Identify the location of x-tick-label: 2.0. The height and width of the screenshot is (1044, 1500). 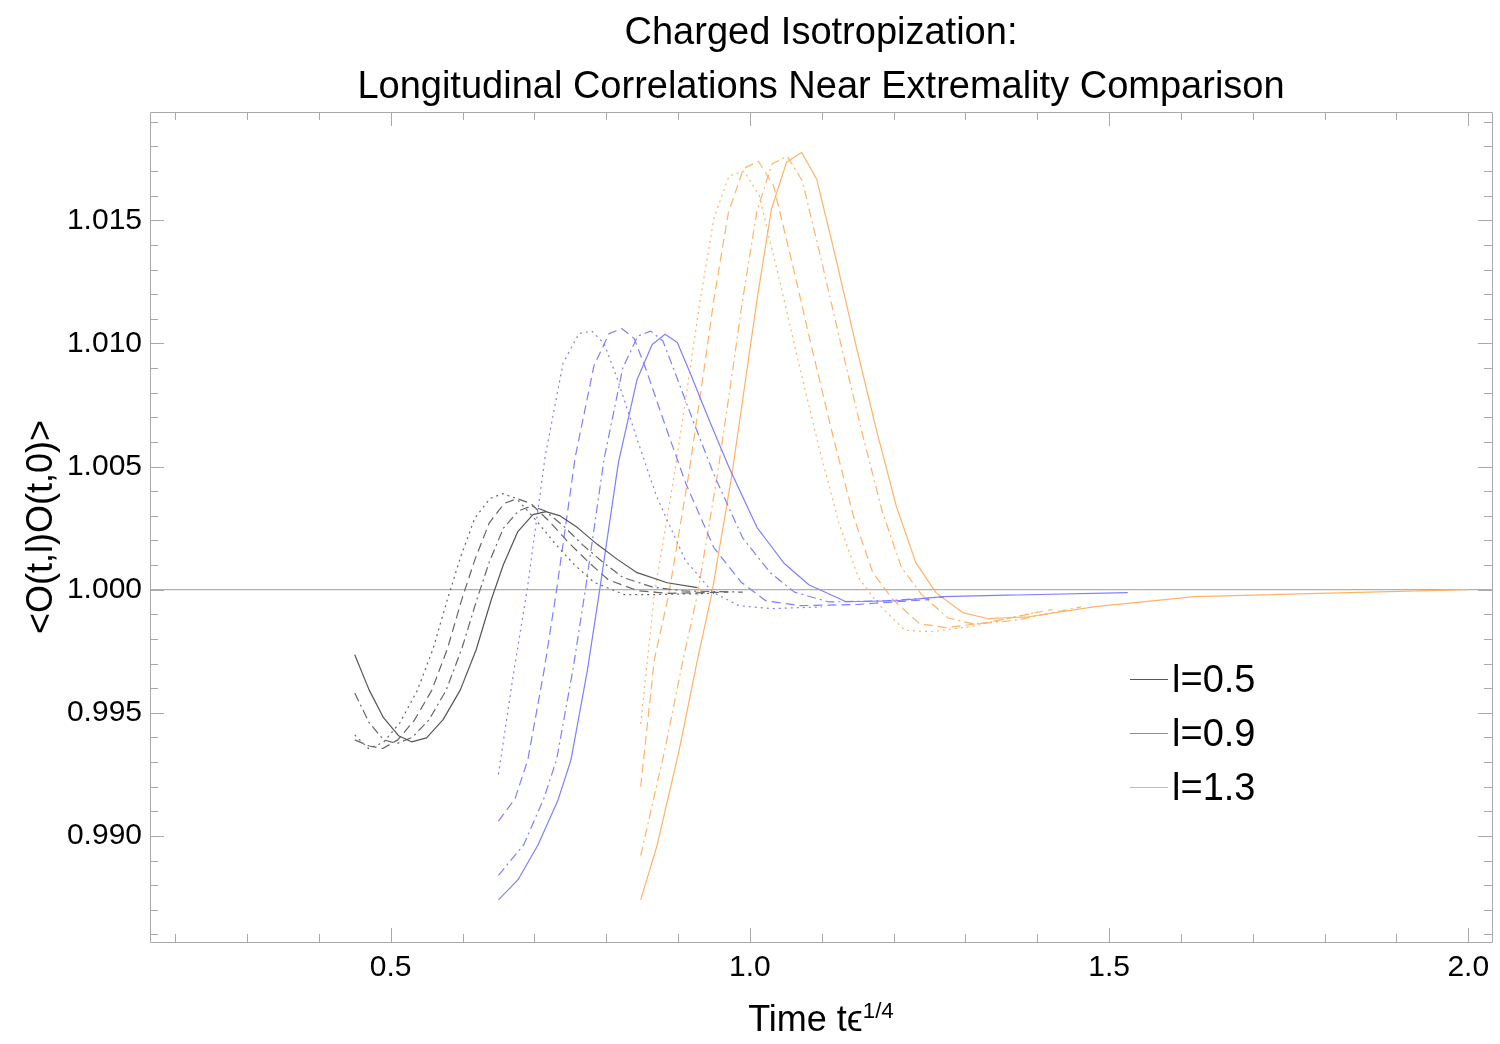
(1468, 966).